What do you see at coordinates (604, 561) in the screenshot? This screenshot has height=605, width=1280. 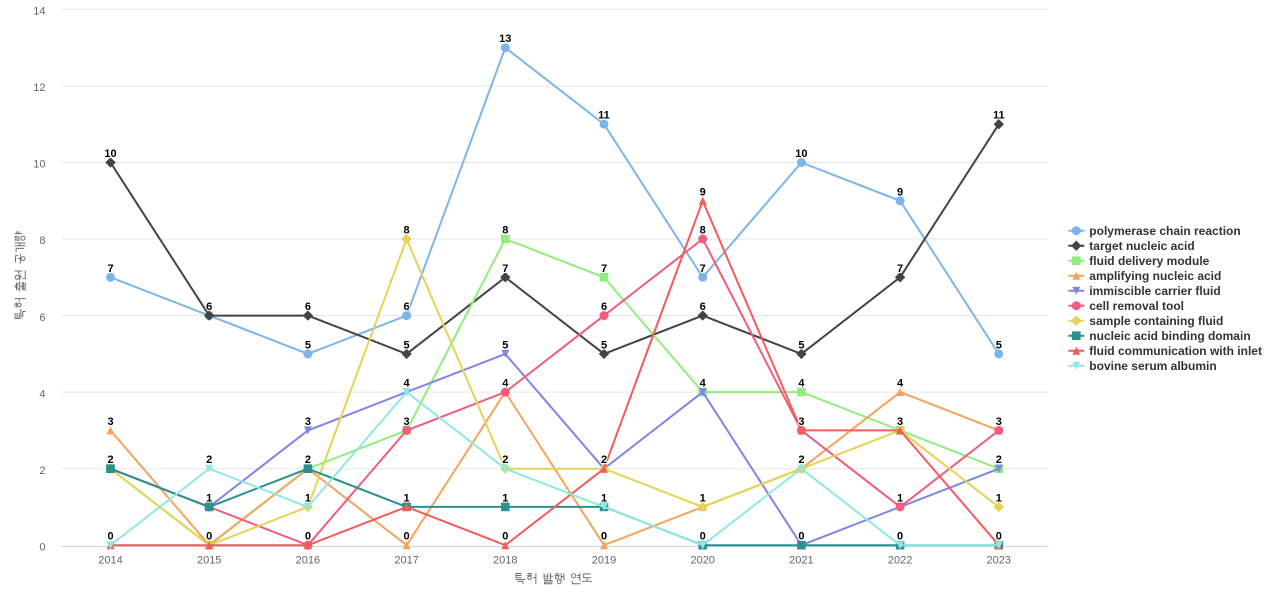 I see `svg-text: 2019` at bounding box center [604, 561].